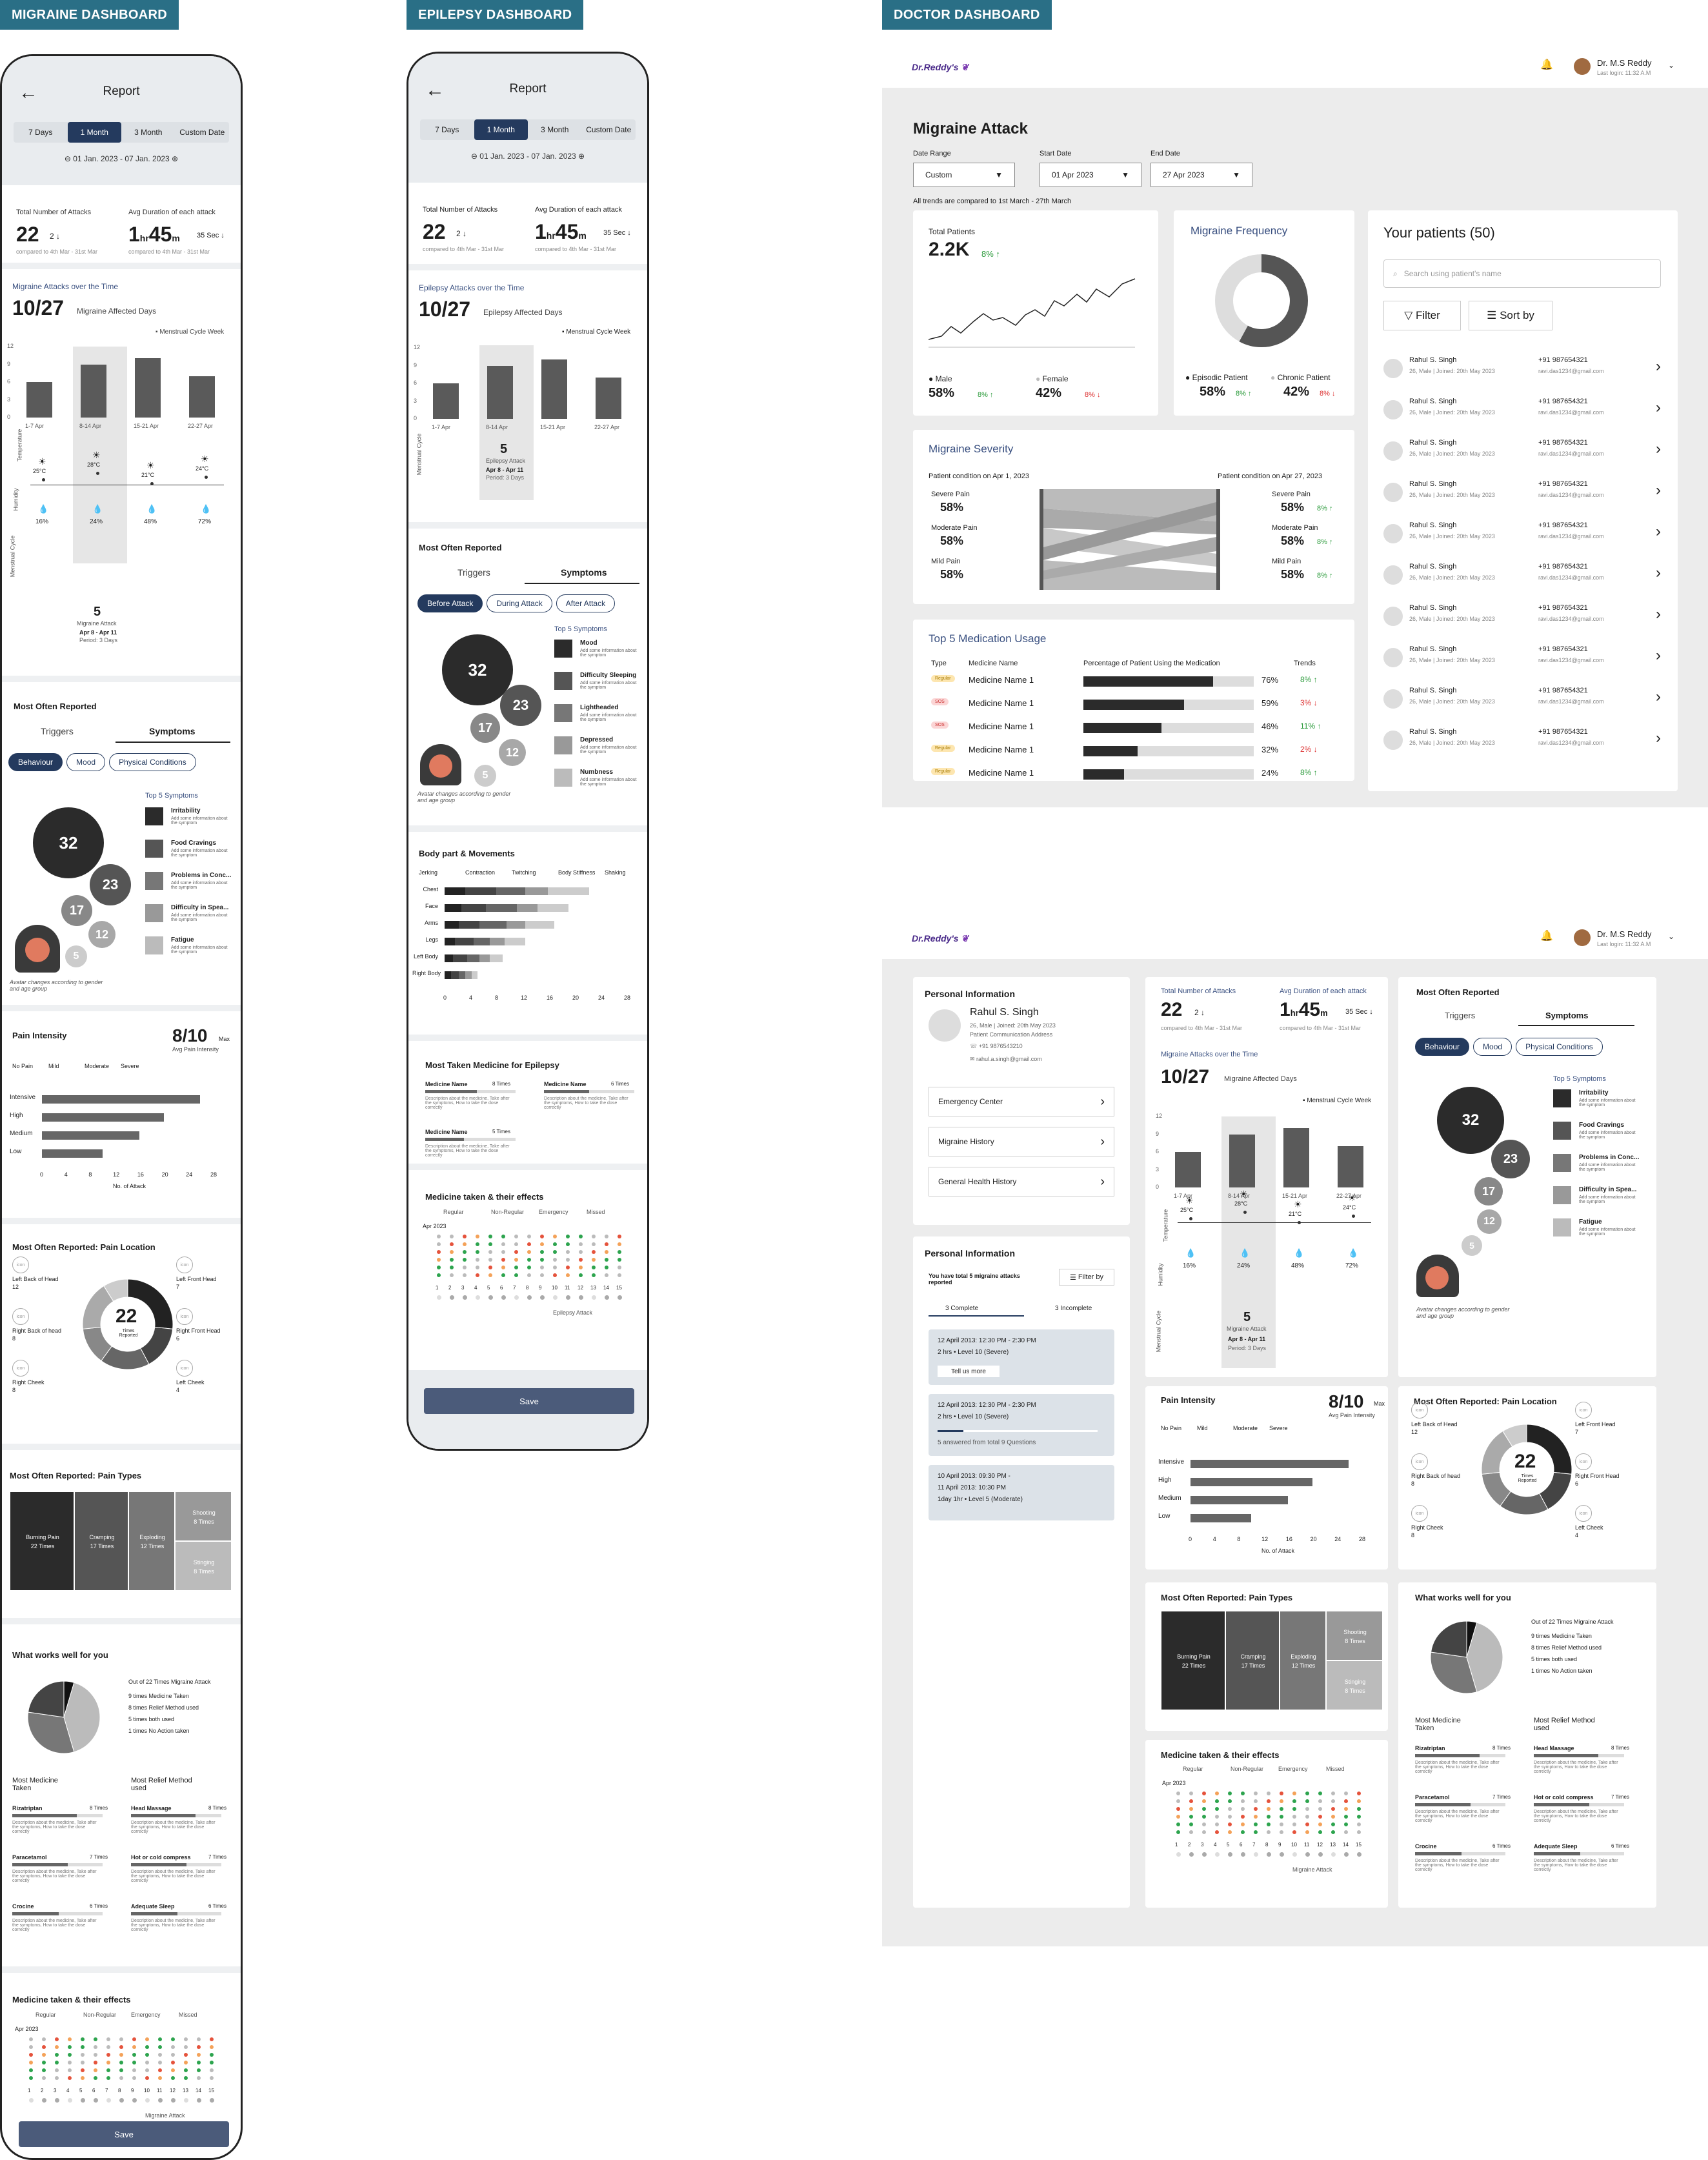 The image size is (1708, 2160). I want to click on tab-incomplete: 3 Incomplete, so click(1073, 1308).